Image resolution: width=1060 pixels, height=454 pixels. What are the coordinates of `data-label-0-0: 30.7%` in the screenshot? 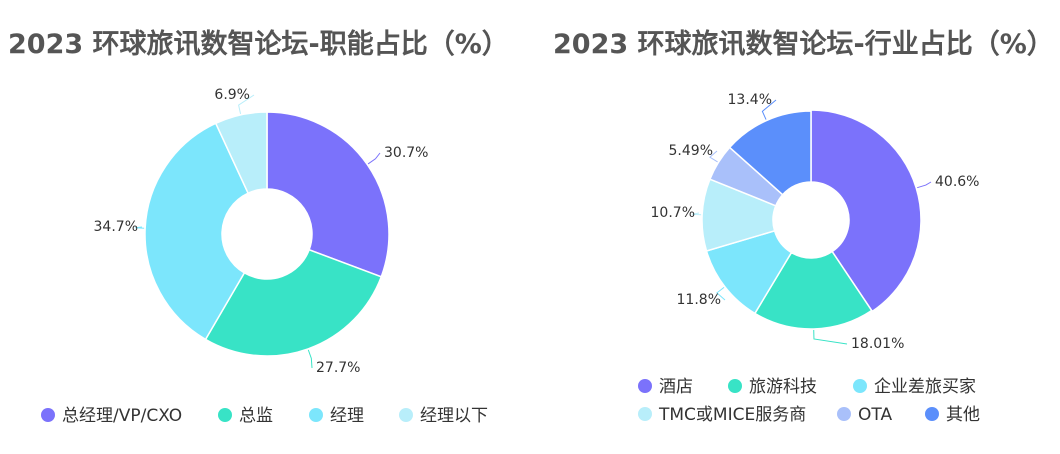 It's located at (406, 153).